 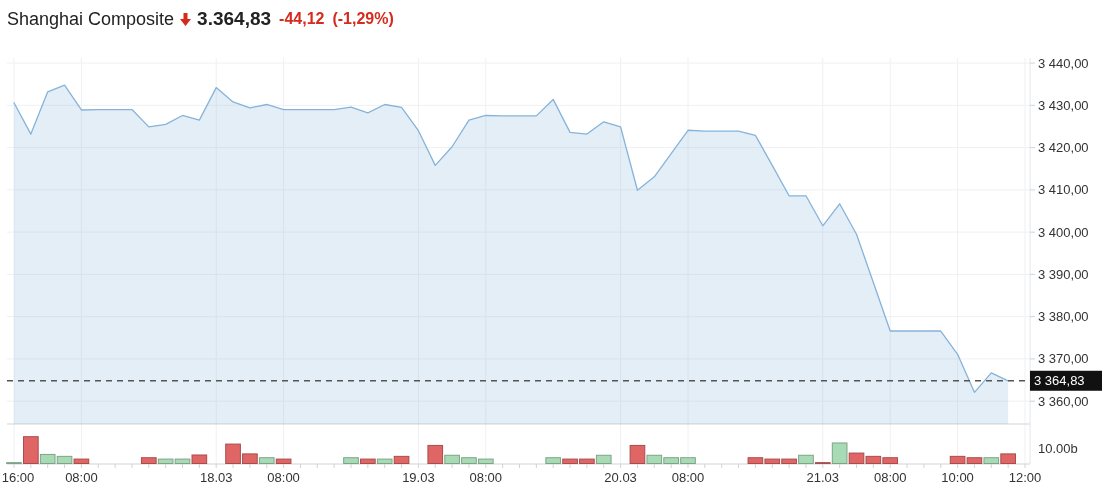 I want to click on y-tick-label: 3 360,00, so click(x=1063, y=401).